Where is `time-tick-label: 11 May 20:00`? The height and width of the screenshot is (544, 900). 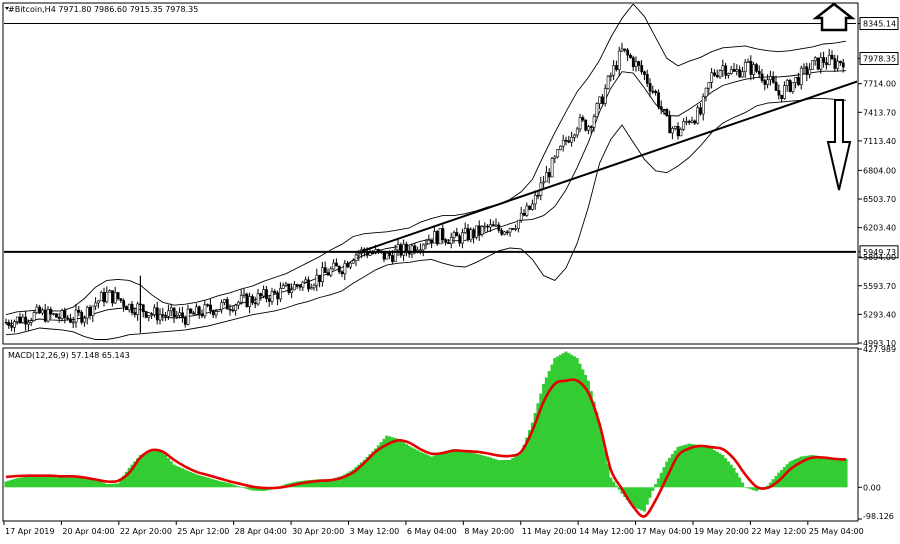 time-tick-label: 11 May 20:00 is located at coordinates (549, 531).